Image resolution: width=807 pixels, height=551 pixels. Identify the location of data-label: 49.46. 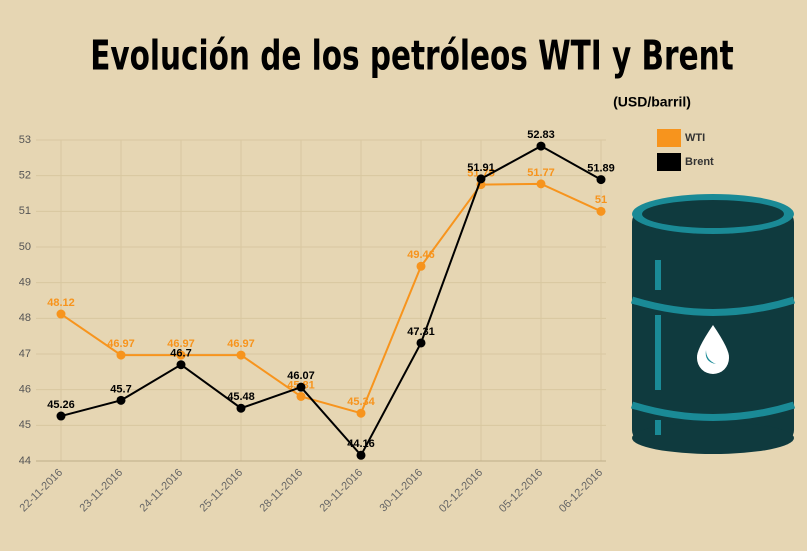
(421, 255).